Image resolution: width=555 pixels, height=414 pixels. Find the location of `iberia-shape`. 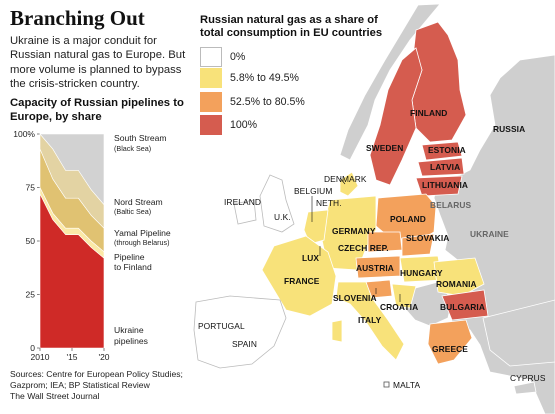

iberia-shape is located at coordinates (240, 332).